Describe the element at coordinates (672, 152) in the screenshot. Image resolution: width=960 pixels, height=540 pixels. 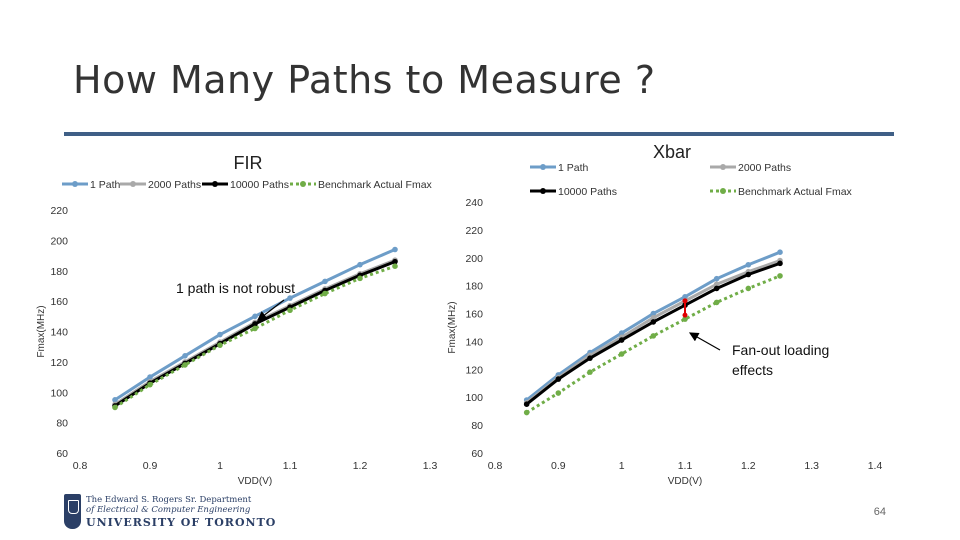
I see `xbar-chart-title: Xbar` at that location.